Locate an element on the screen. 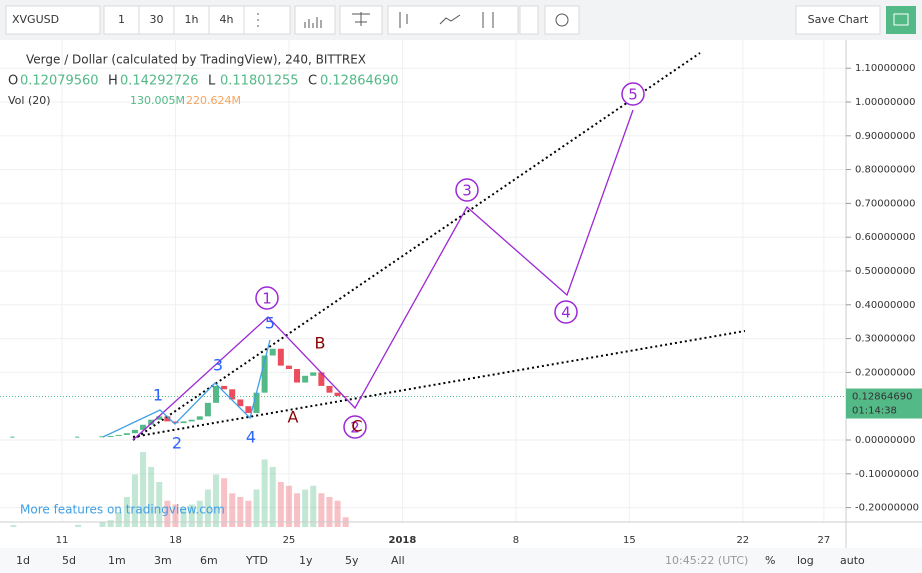  time-tick-label: 18 is located at coordinates (175, 540).